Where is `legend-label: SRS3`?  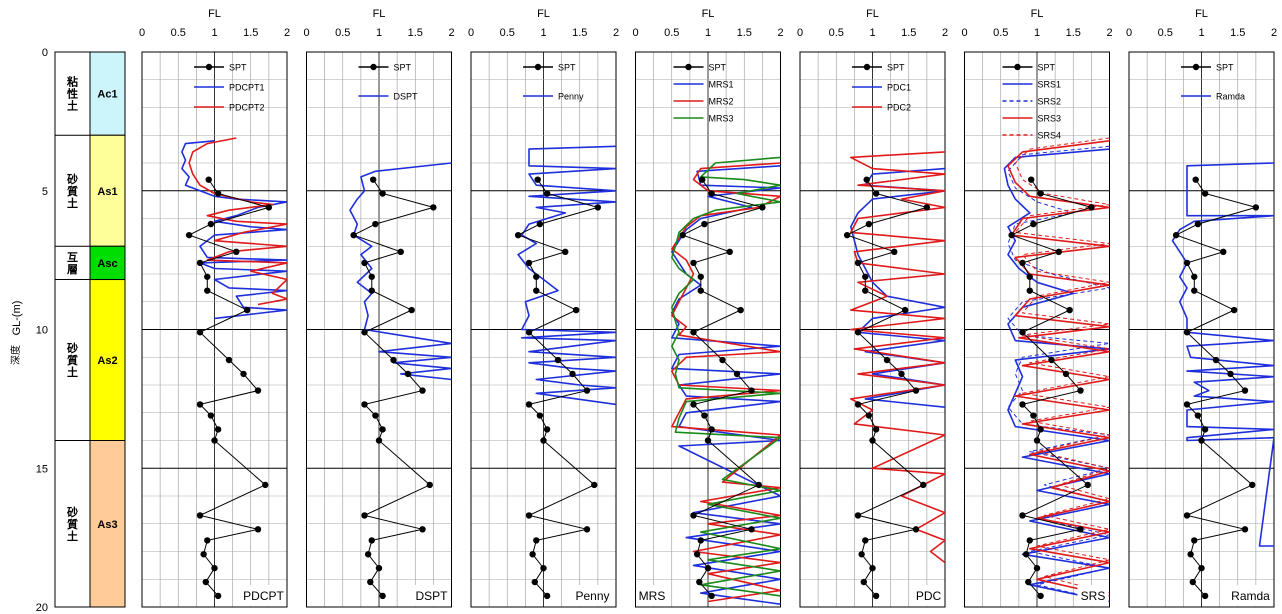 legend-label: SRS3 is located at coordinates (1050, 119).